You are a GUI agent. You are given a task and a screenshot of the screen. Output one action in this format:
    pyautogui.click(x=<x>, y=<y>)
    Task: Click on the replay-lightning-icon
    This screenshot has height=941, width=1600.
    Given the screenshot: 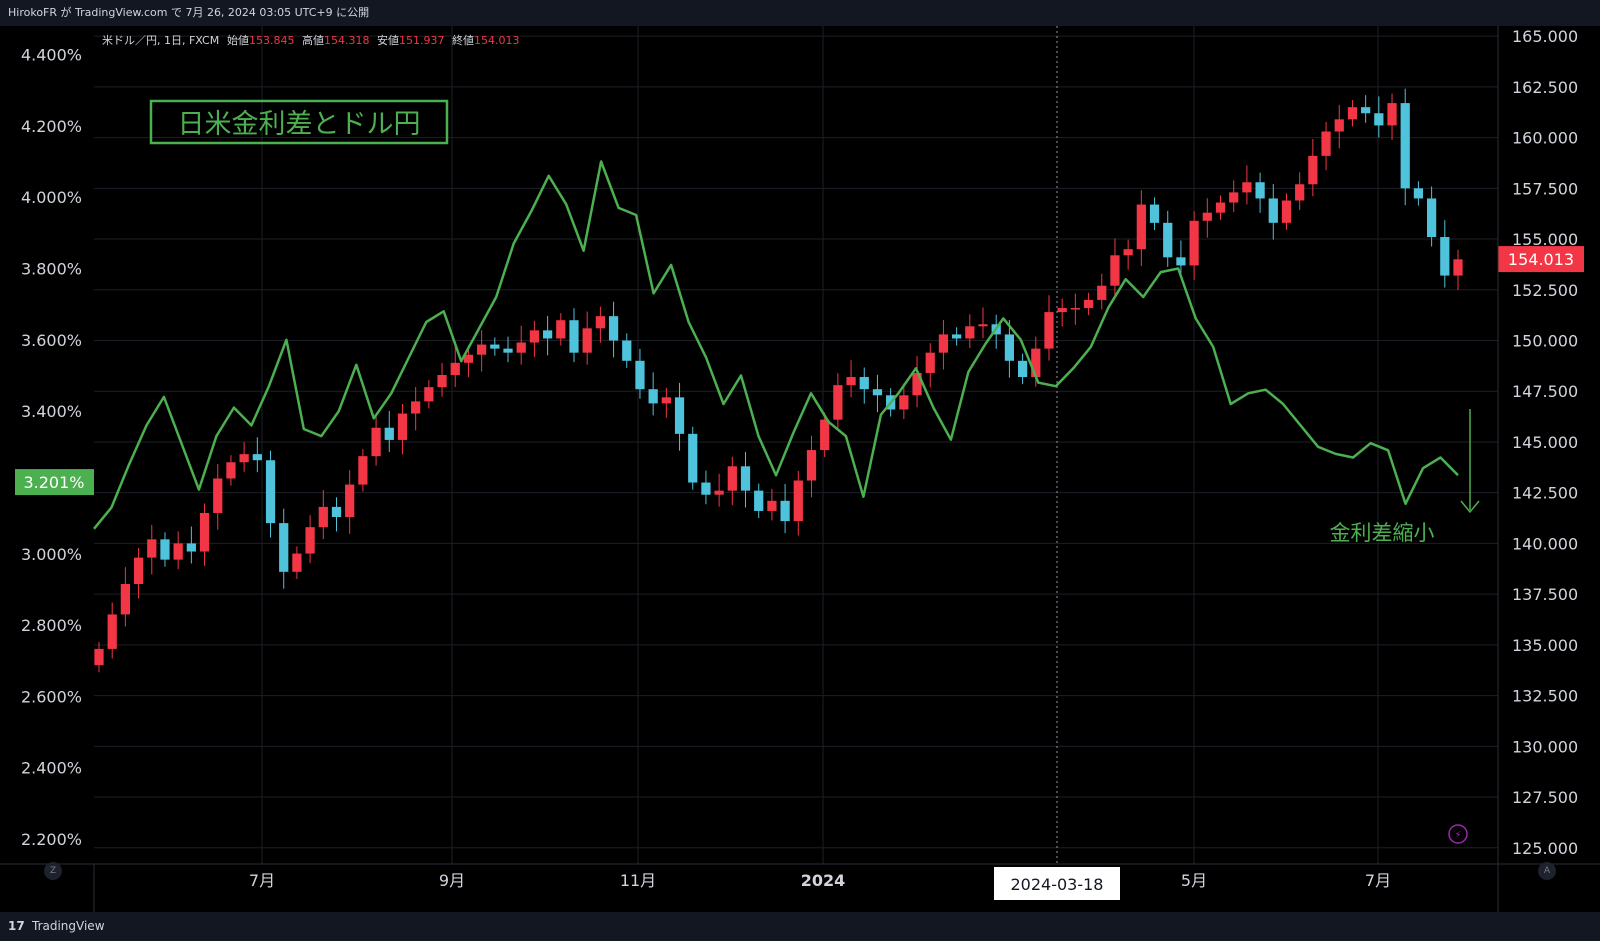 What is the action you would take?
    pyautogui.click(x=1458, y=834)
    